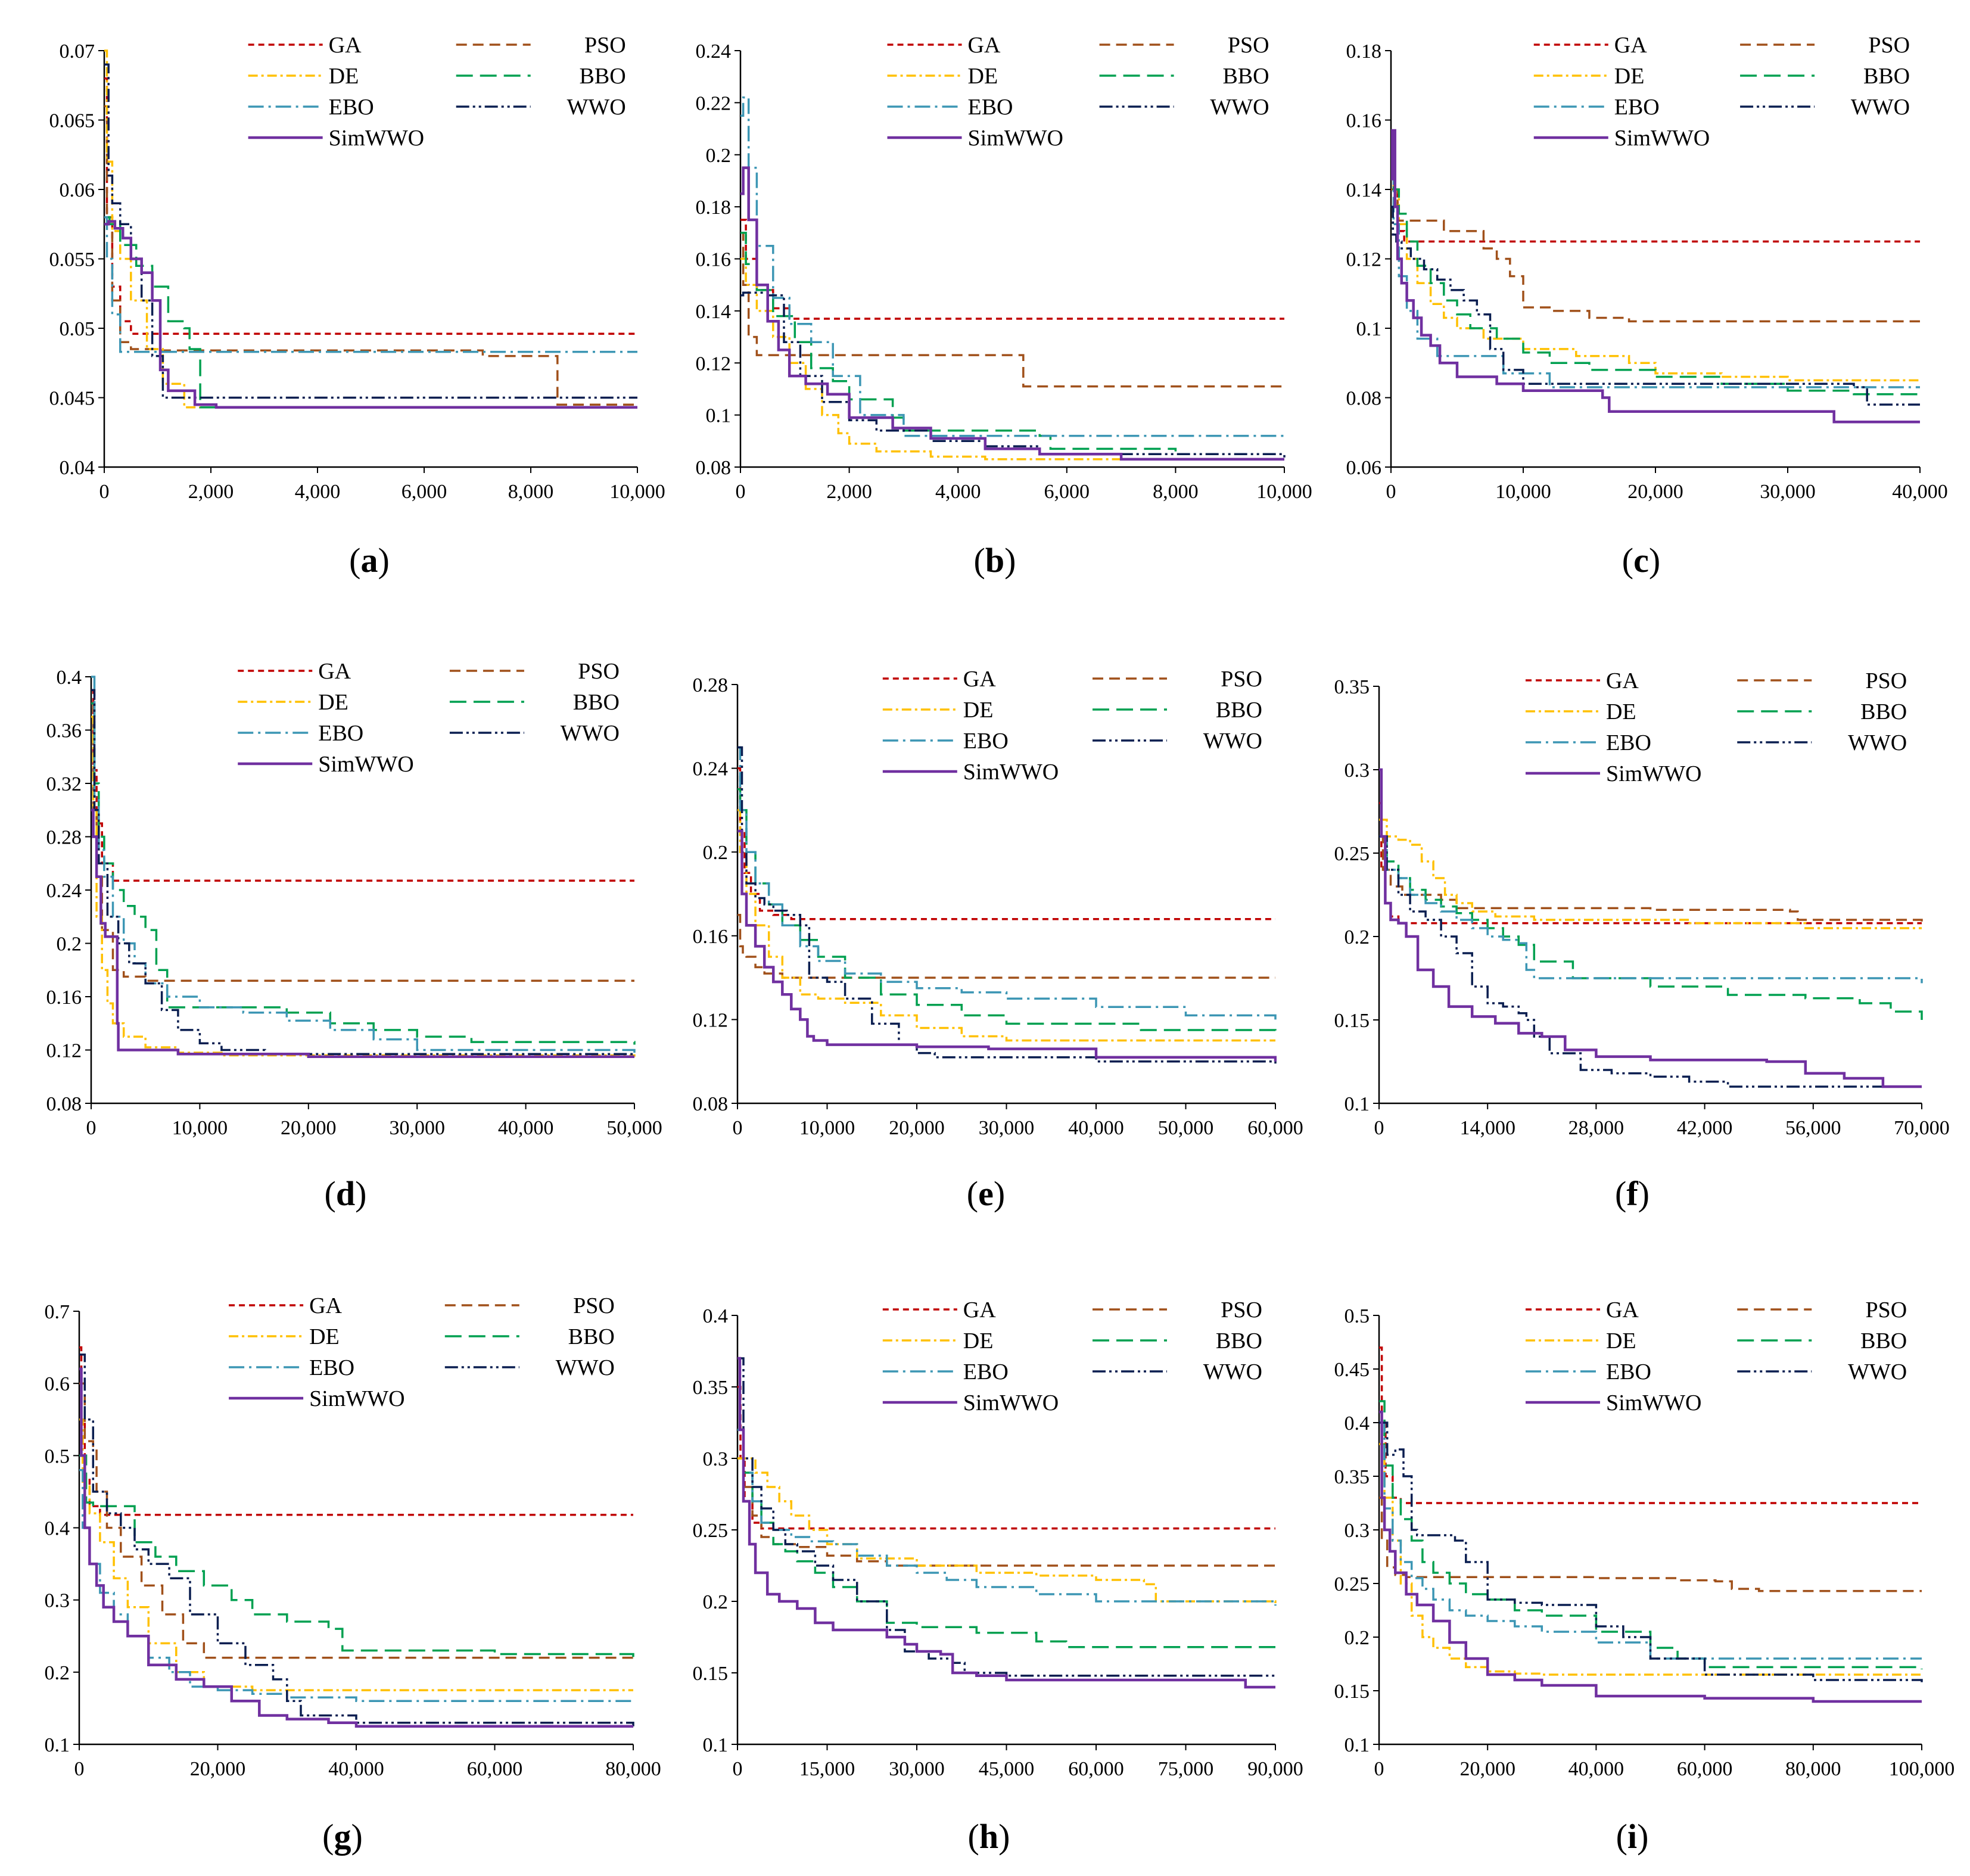 This screenshot has width=1970, height=1876. Describe the element at coordinates (1813, 1128) in the screenshot. I see `x-tick-label: 56,000` at that location.